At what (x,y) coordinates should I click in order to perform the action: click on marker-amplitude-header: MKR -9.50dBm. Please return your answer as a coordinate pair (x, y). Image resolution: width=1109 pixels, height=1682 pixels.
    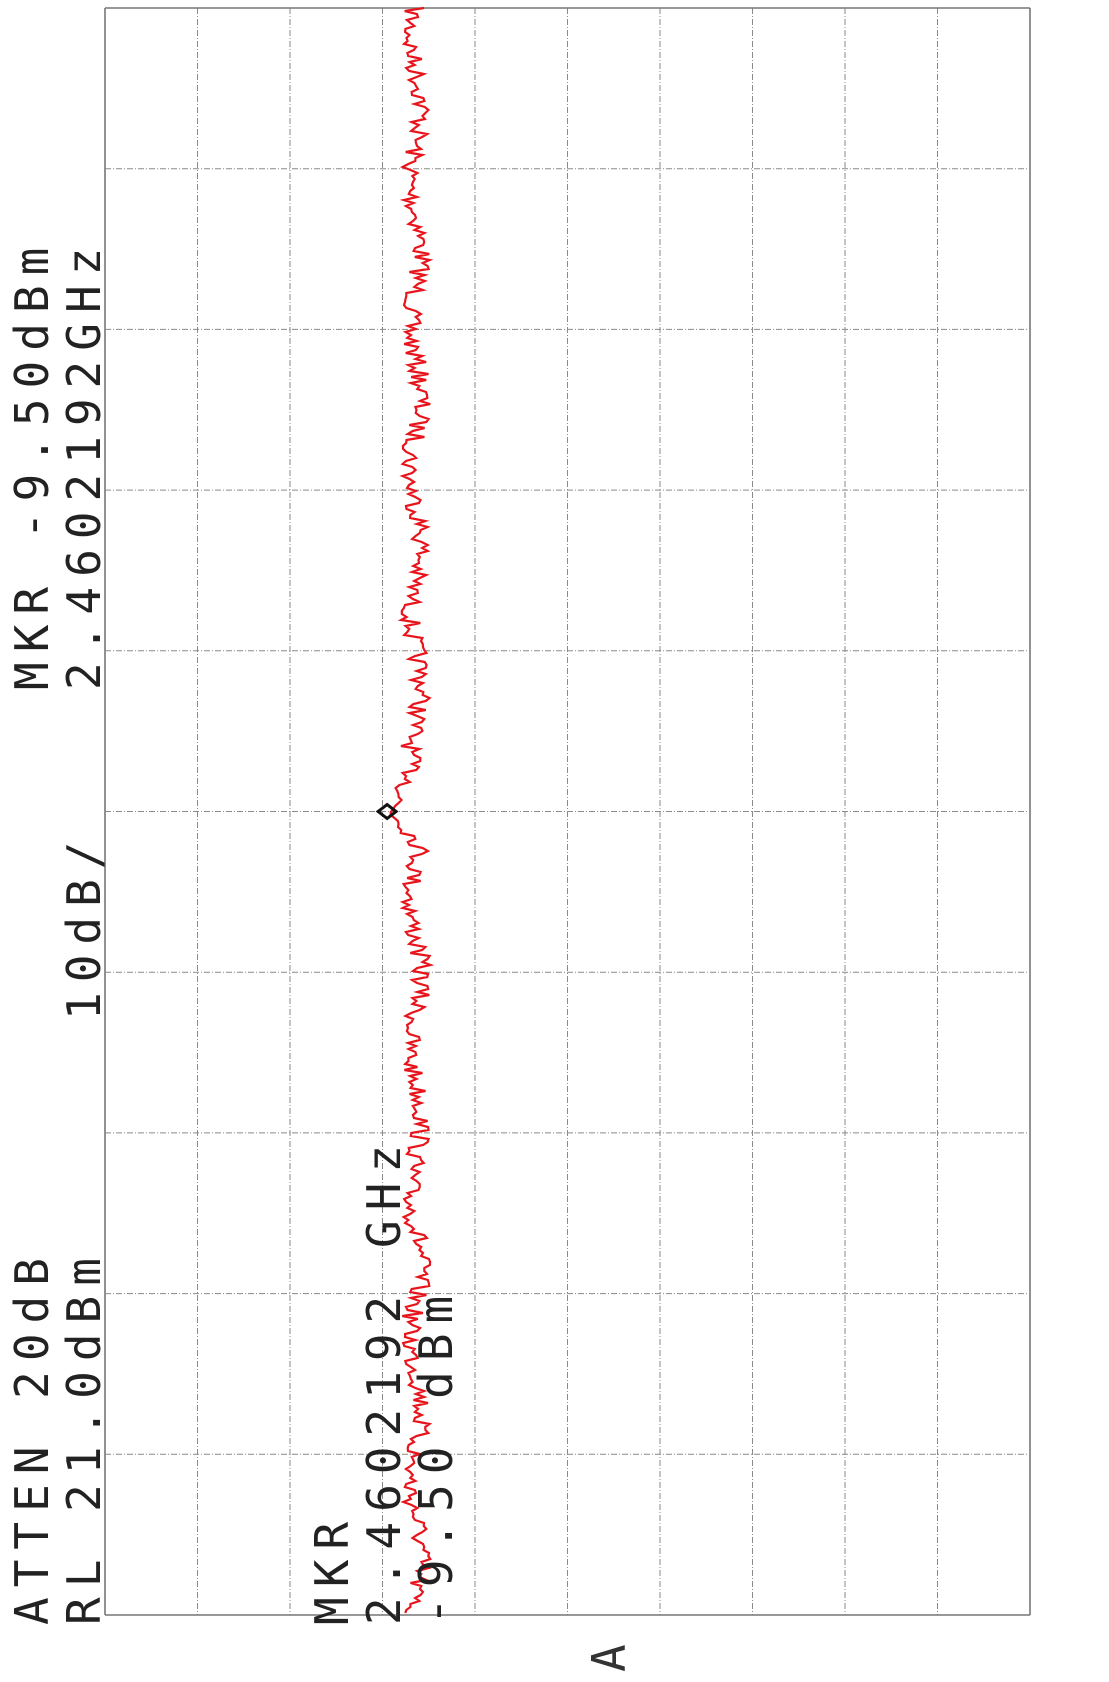
    Looking at the image, I should click on (32, 464).